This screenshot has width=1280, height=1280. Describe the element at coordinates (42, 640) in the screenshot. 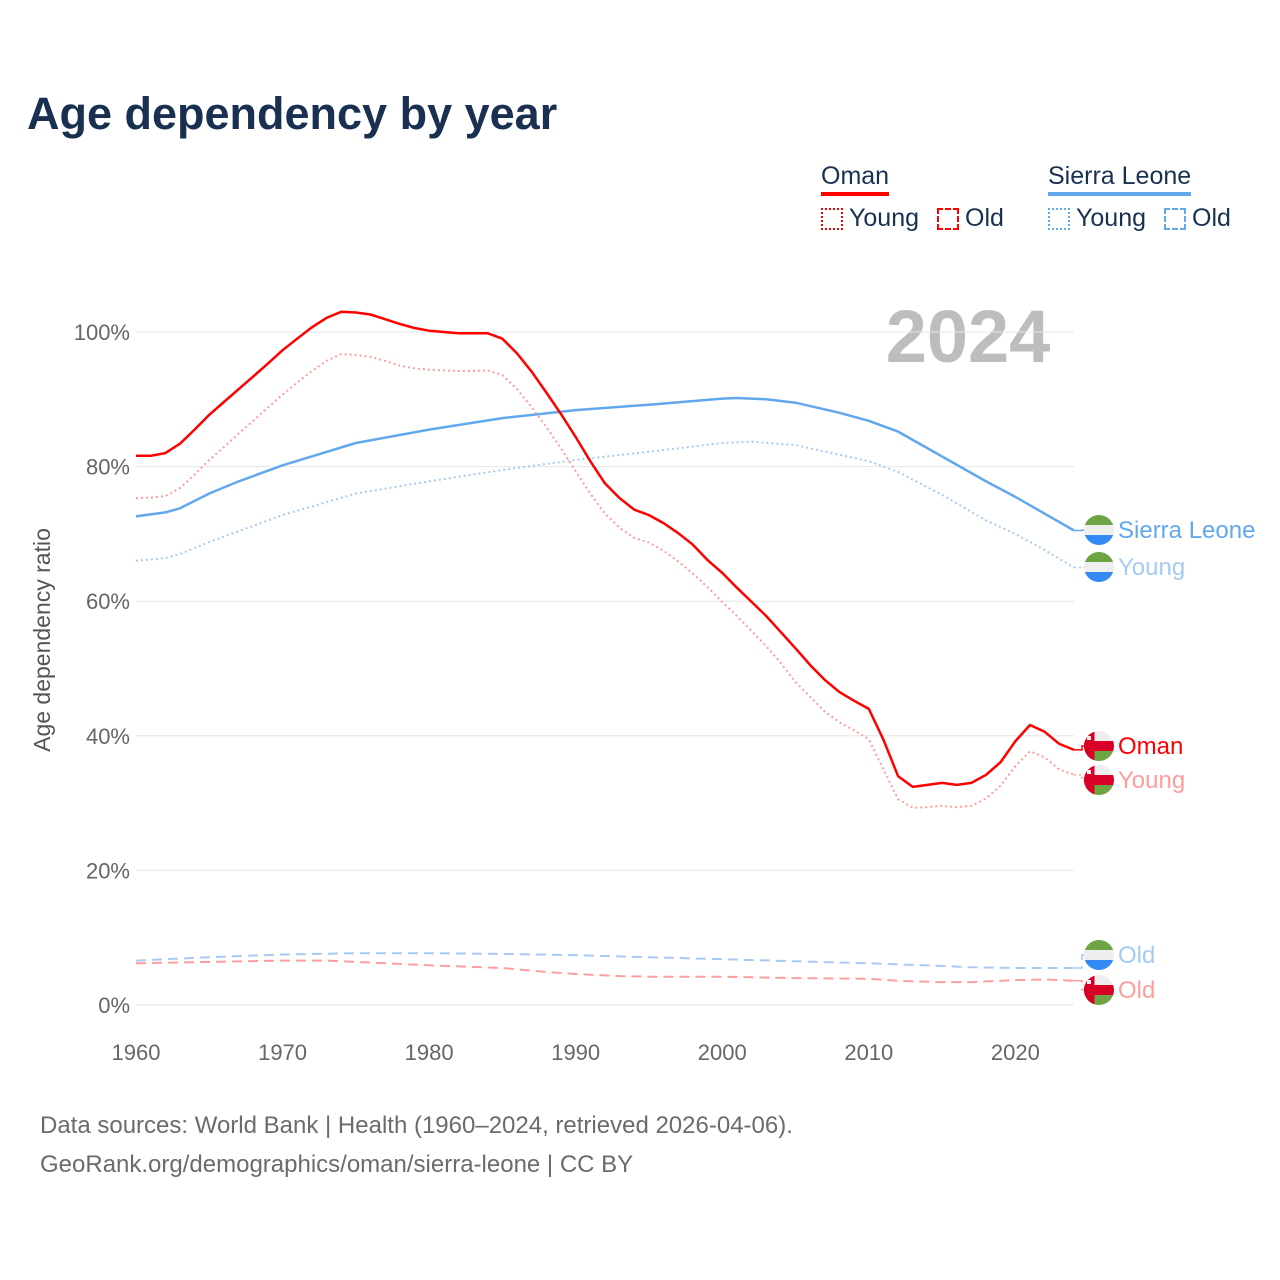

I see `y-axis-label: Age dependency ratio` at that location.